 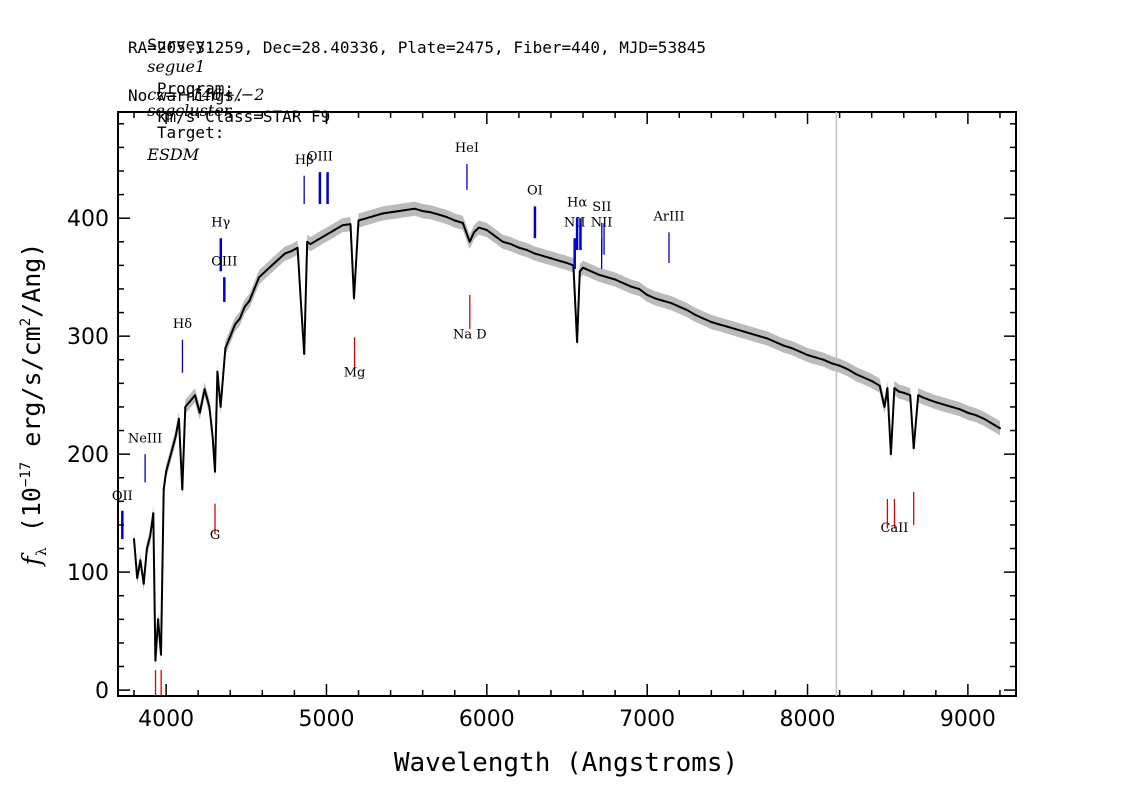 What do you see at coordinates (88, 573) in the screenshot?
I see `y-tick-label: 100` at bounding box center [88, 573].